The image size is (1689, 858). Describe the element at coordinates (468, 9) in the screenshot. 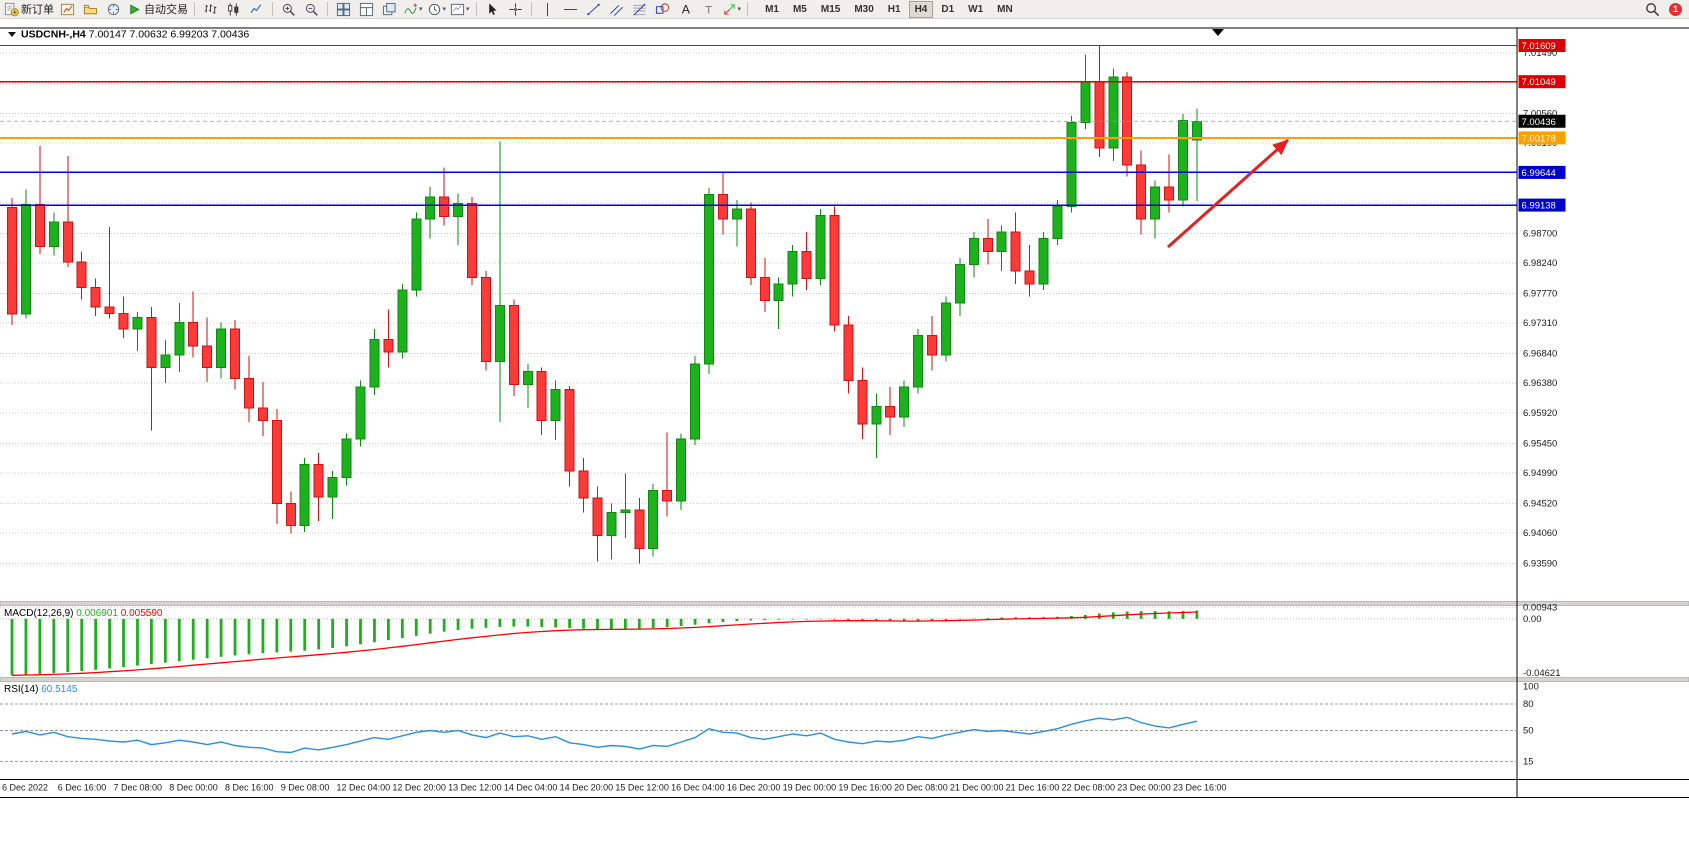

I see `templates-dropdown-icon: ▾` at that location.